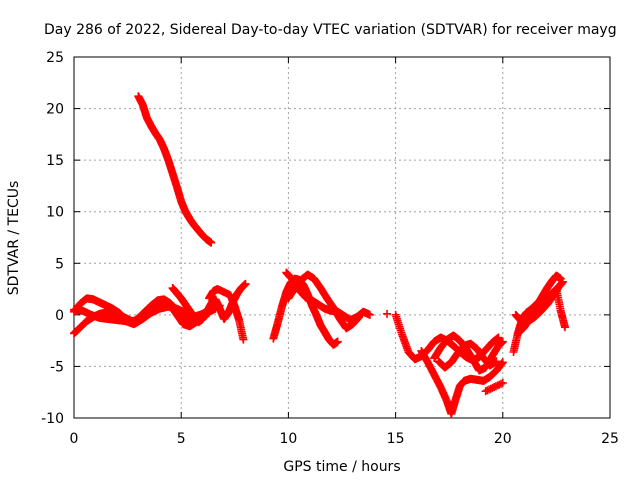 The width and height of the screenshot is (640, 480). I want to click on x-tick-label: 25, so click(610, 439).